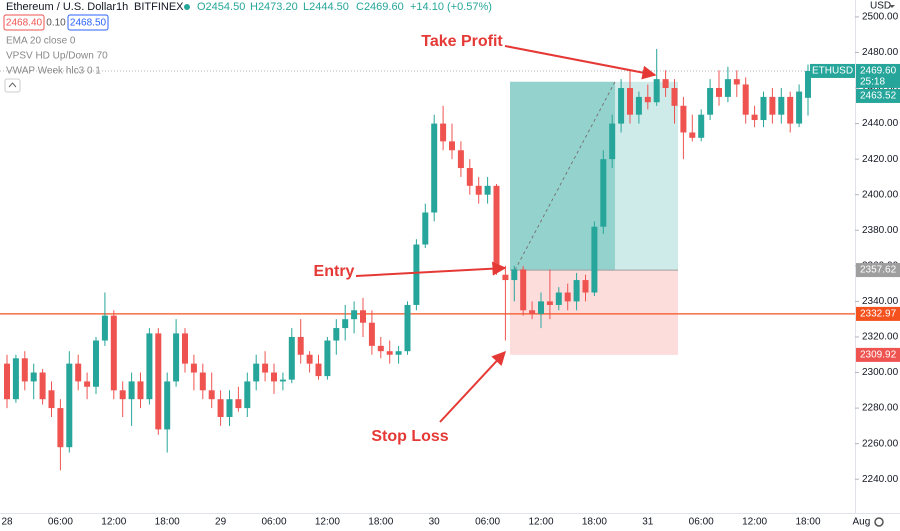 The height and width of the screenshot is (531, 900). Describe the element at coordinates (892, 6) in the screenshot. I see `currency-arrow` at that location.